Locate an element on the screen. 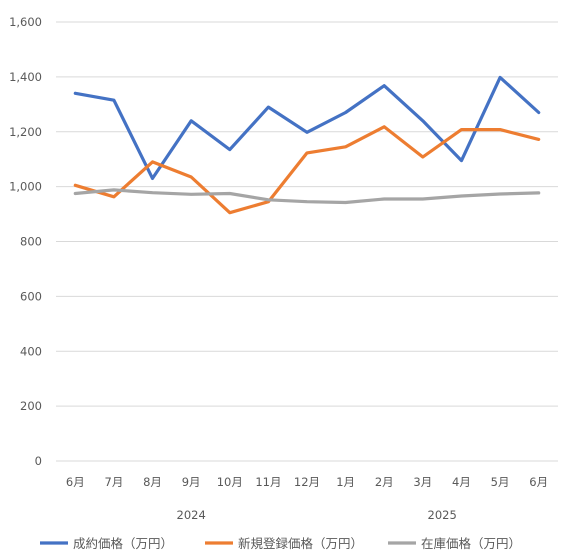  x-tick-label: 4月 is located at coordinates (461, 482).